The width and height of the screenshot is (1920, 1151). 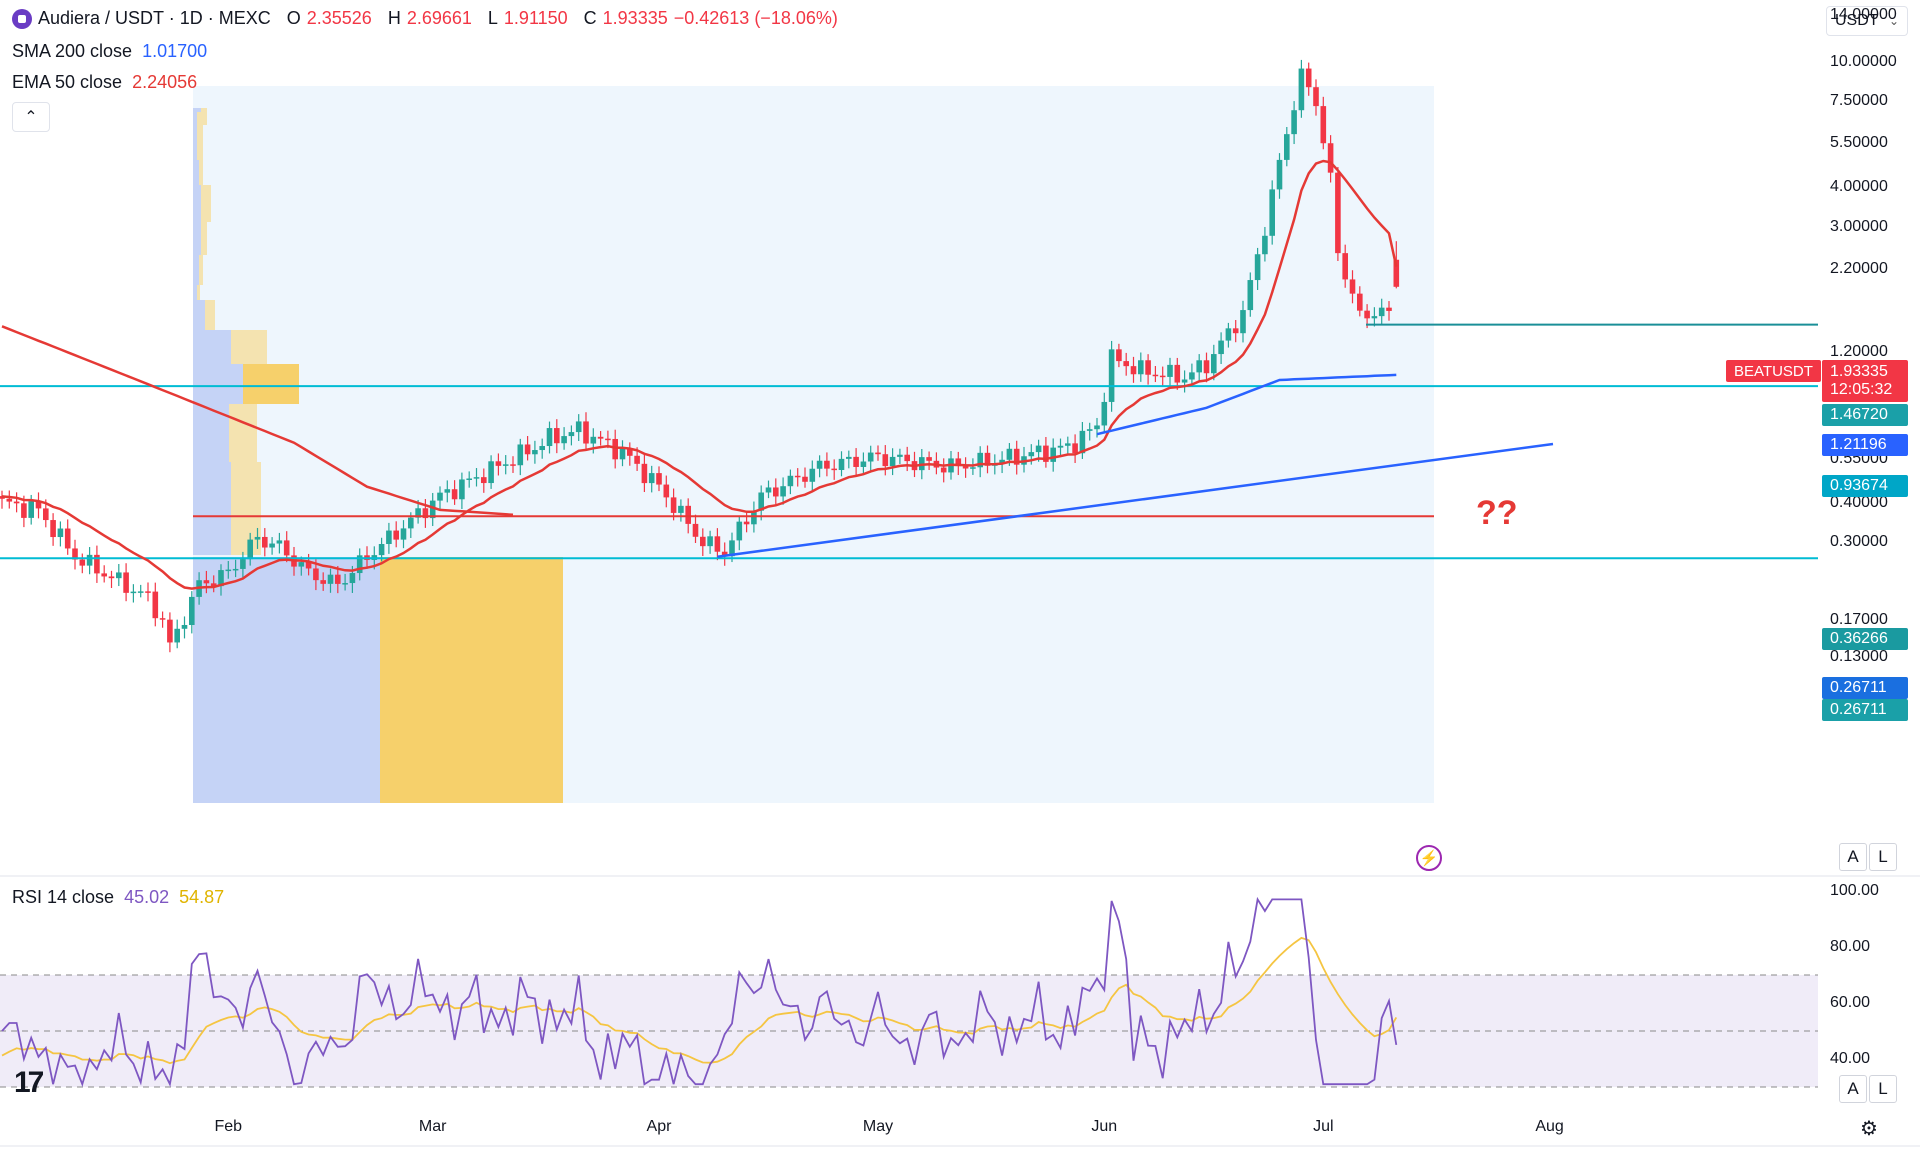 I want to click on level-tag-4: 0.26711, so click(x=1865, y=688).